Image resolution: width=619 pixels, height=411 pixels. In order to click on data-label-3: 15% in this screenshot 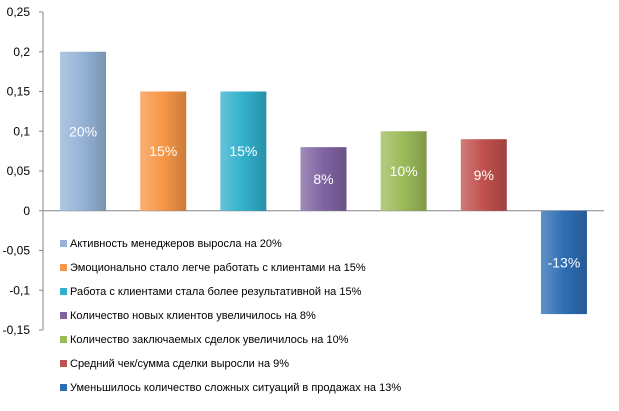, I will do `click(243, 151)`.